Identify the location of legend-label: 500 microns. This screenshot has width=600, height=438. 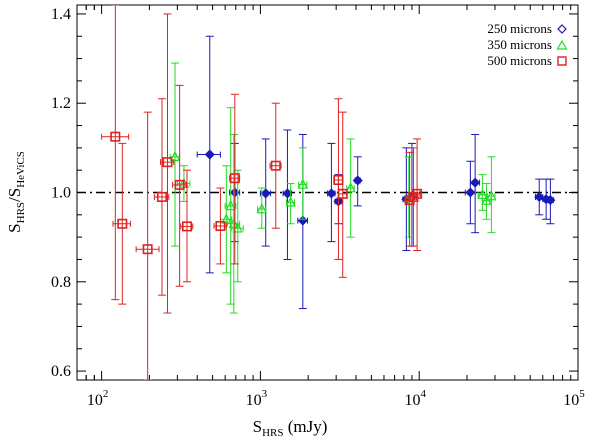
(519, 60).